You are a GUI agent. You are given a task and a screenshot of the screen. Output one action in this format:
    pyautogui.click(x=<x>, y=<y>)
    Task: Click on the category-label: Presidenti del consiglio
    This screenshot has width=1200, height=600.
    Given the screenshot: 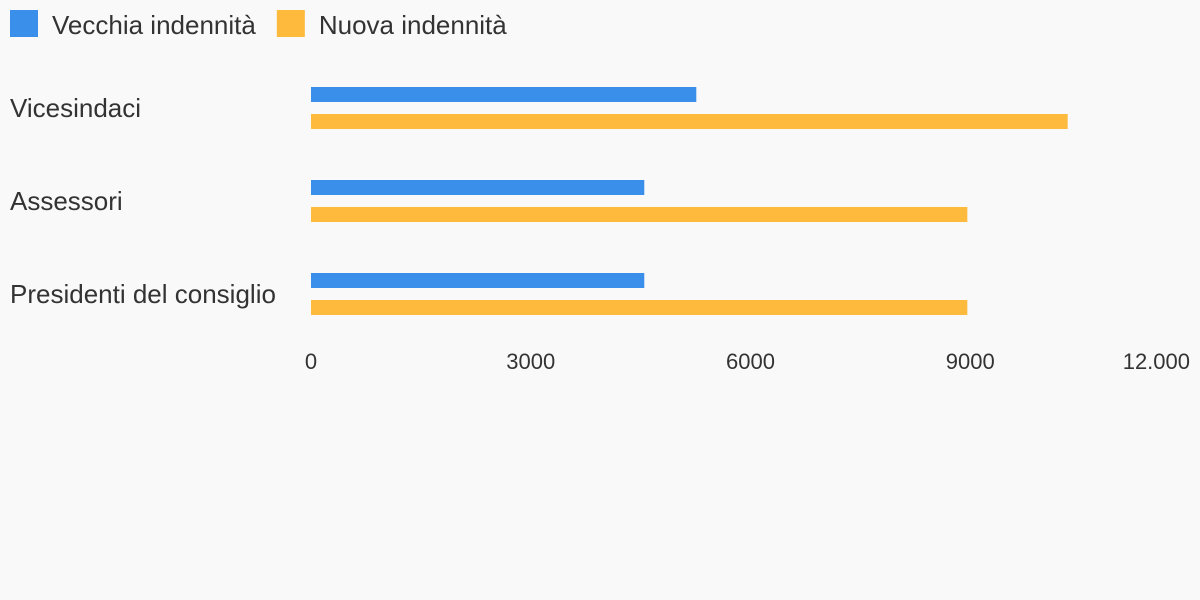 What is the action you would take?
    pyautogui.click(x=143, y=294)
    